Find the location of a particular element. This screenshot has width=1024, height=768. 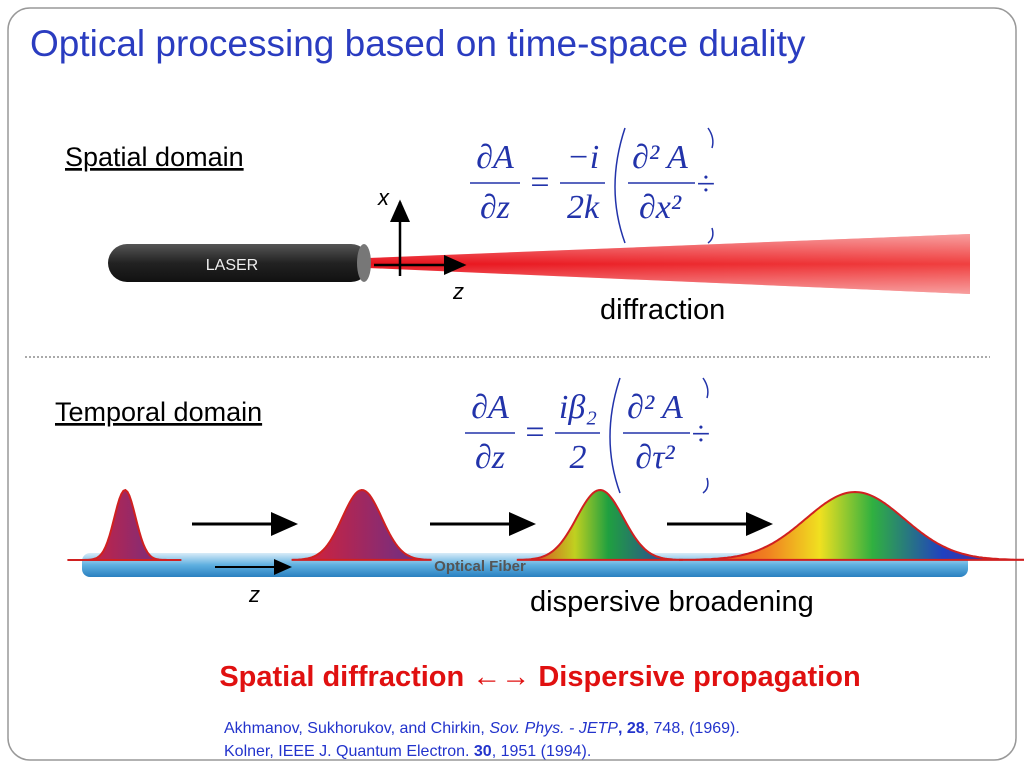

laser-end is located at coordinates (364, 263).